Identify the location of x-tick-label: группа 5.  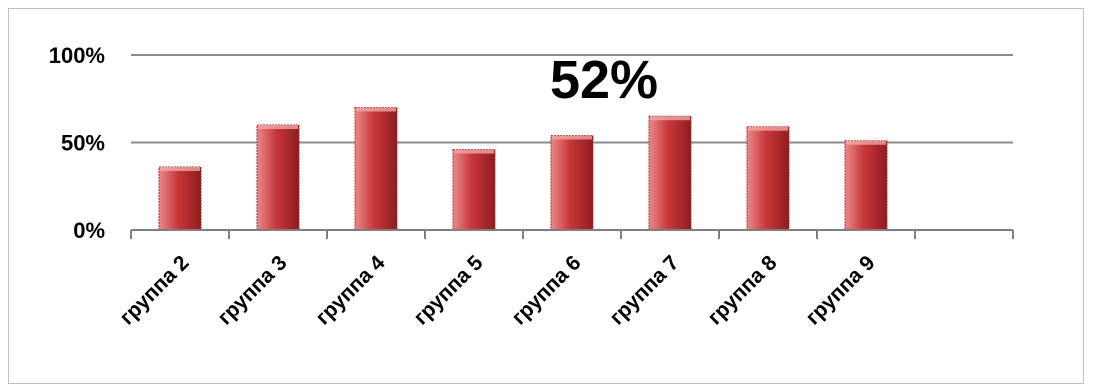
(448, 290).